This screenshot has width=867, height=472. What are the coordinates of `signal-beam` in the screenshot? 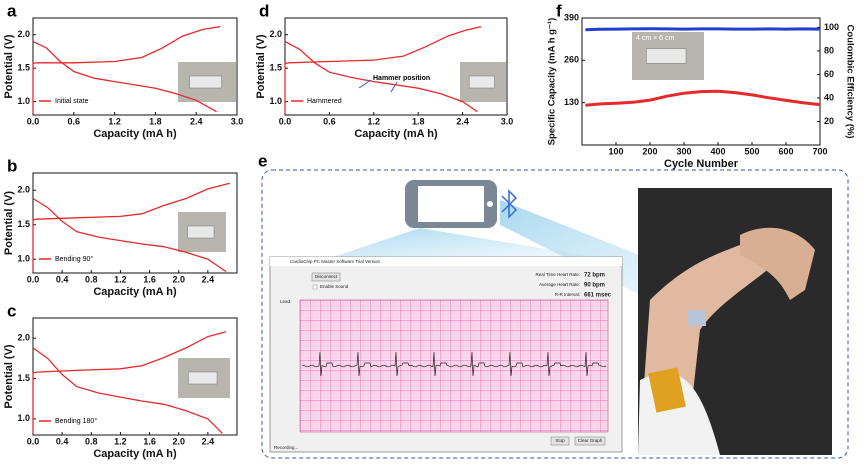 It's located at (465, 243).